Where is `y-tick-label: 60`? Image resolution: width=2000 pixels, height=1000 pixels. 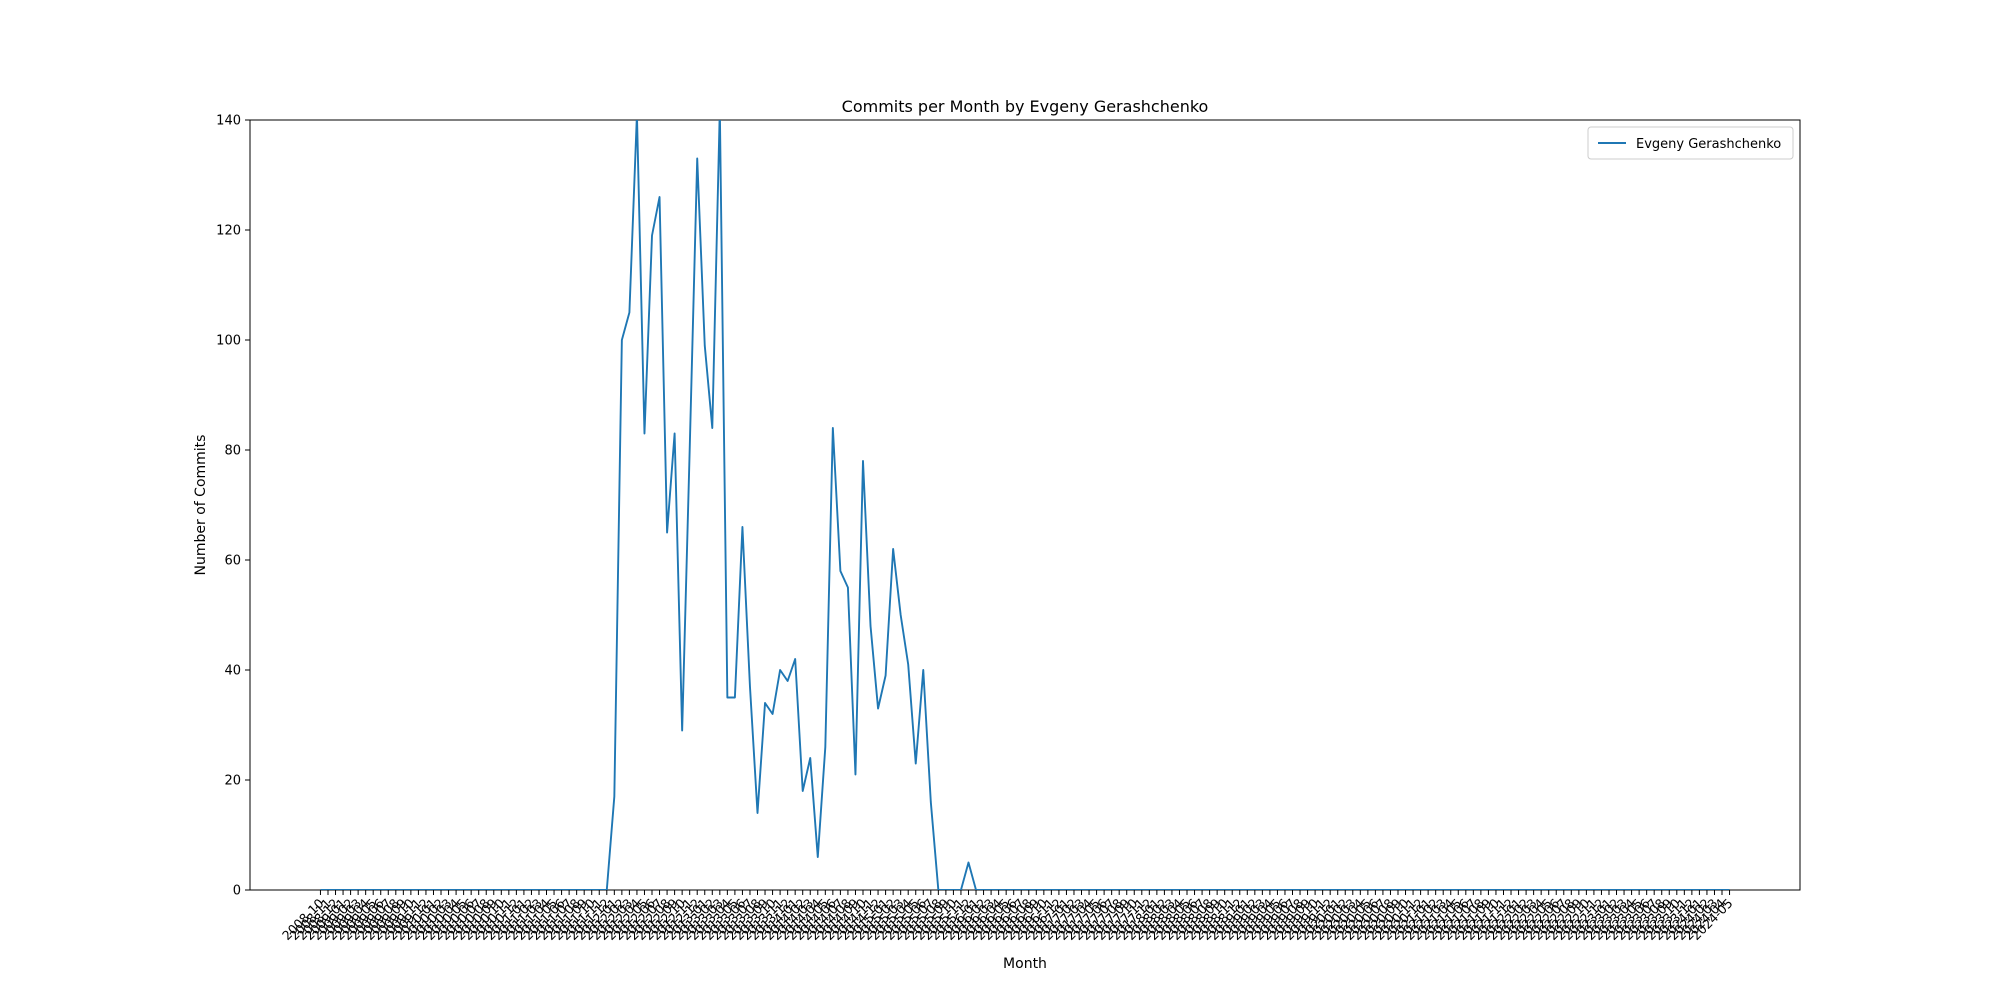 y-tick-label: 60 is located at coordinates (232, 561).